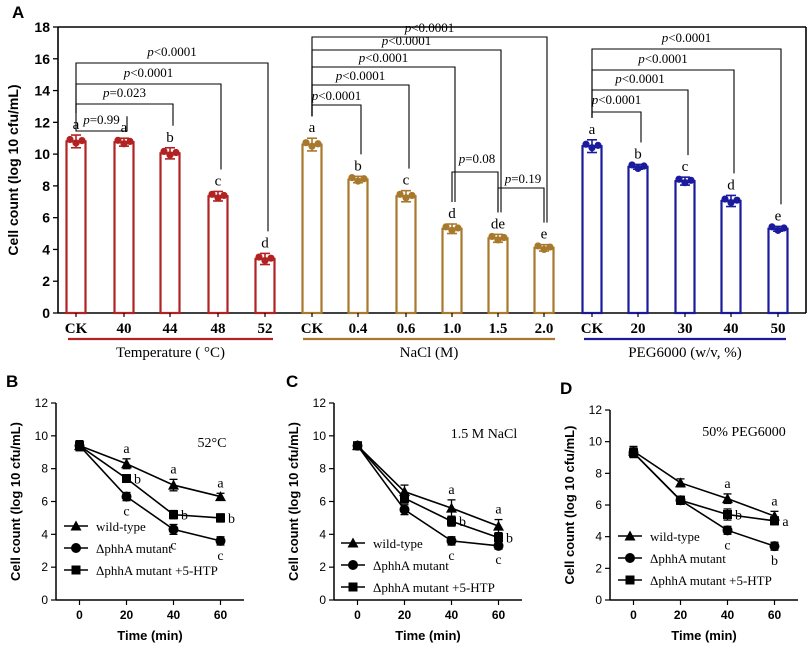  What do you see at coordinates (46, 281) in the screenshot?
I see `y-tick-label-a: 2` at bounding box center [46, 281].